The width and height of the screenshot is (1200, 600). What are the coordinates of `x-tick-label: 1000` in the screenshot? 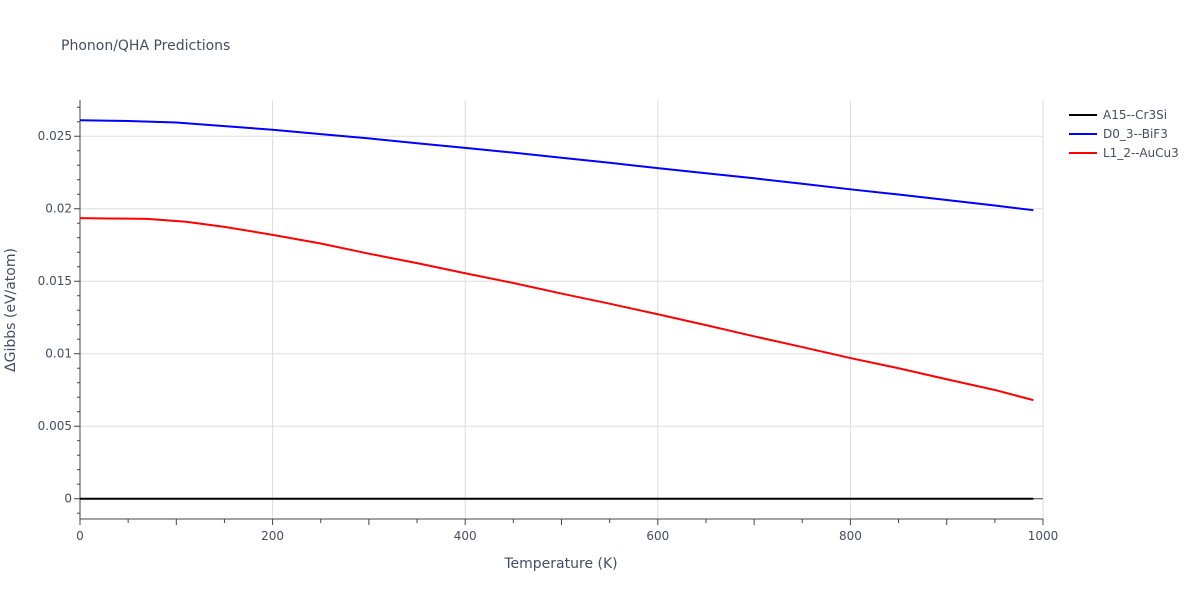 It's located at (1043, 536).